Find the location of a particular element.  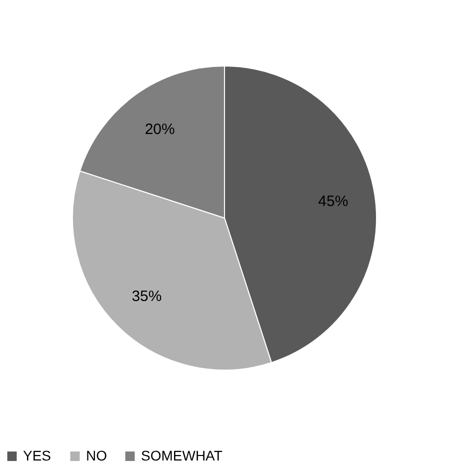

data-label: 35% is located at coordinates (147, 296).